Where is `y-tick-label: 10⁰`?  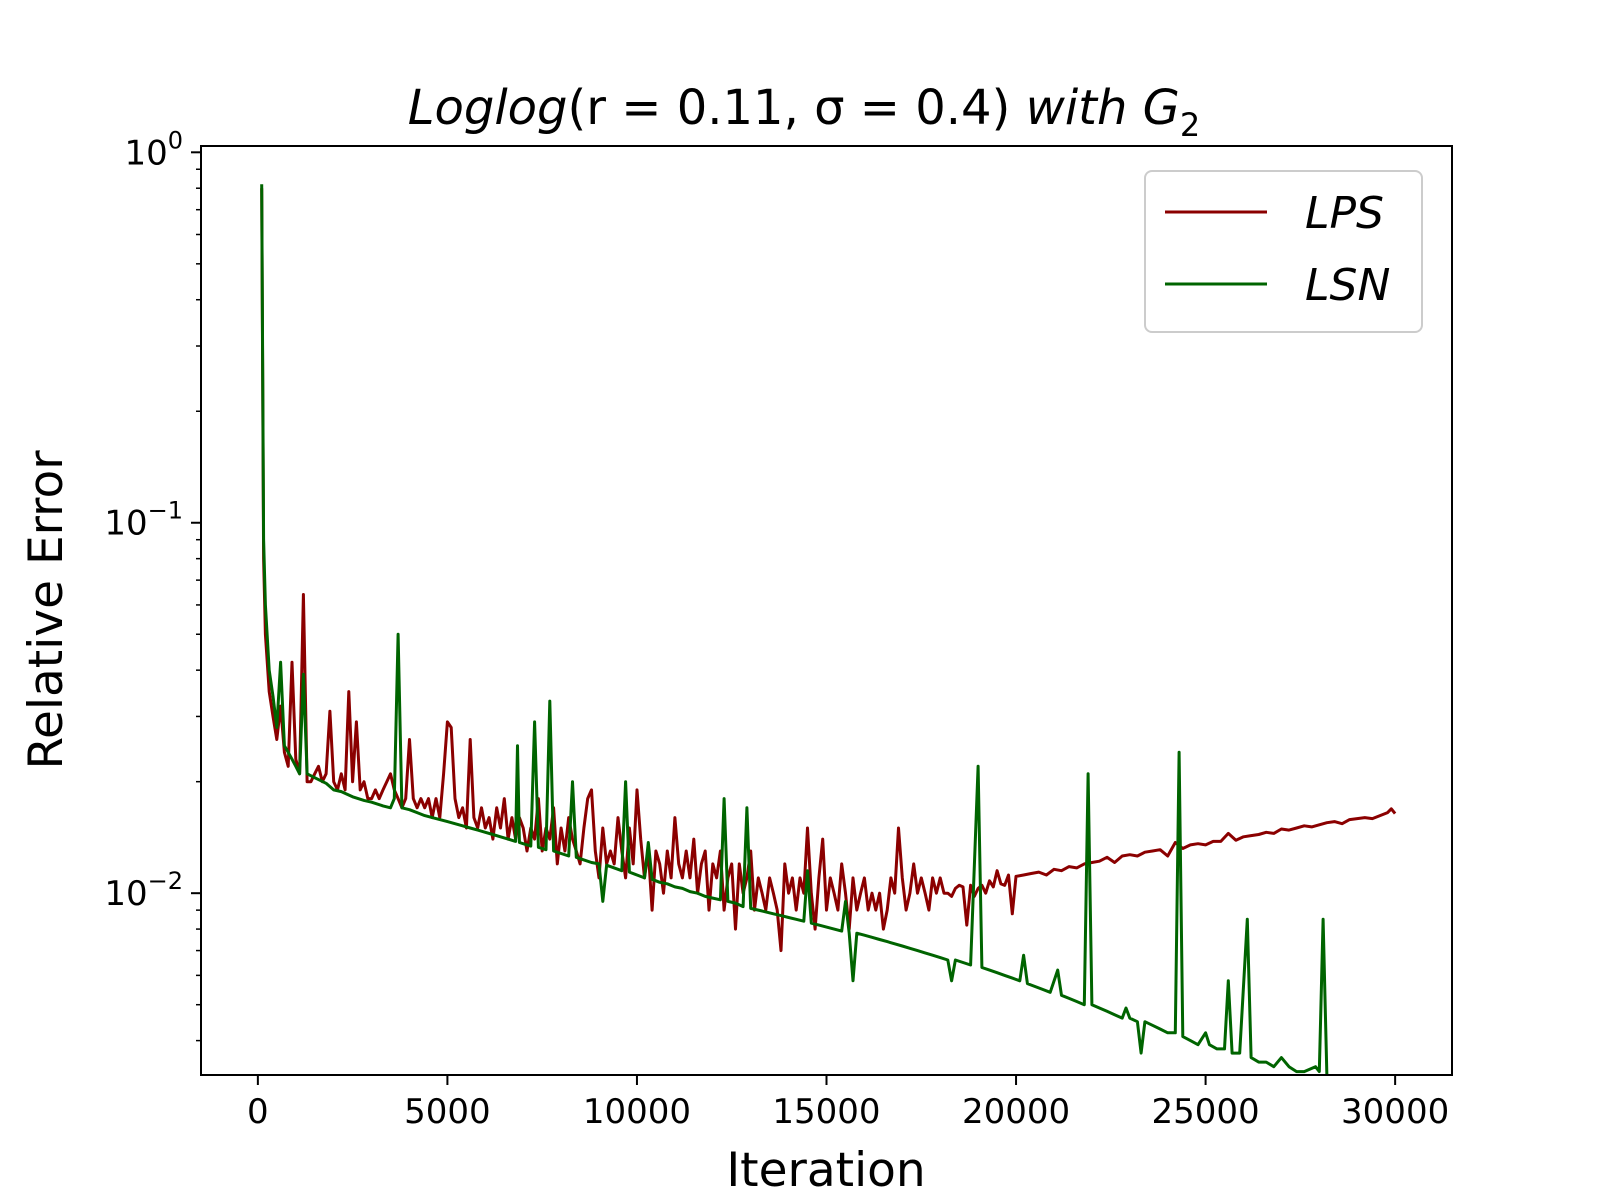 y-tick-label: 10⁰ is located at coordinates (153, 149).